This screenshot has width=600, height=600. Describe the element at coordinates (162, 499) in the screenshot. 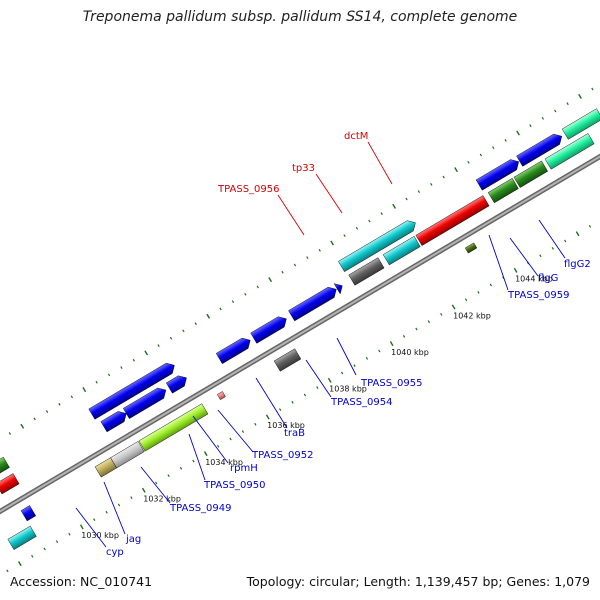

I see `scale-label: 1032 kbp` at that location.